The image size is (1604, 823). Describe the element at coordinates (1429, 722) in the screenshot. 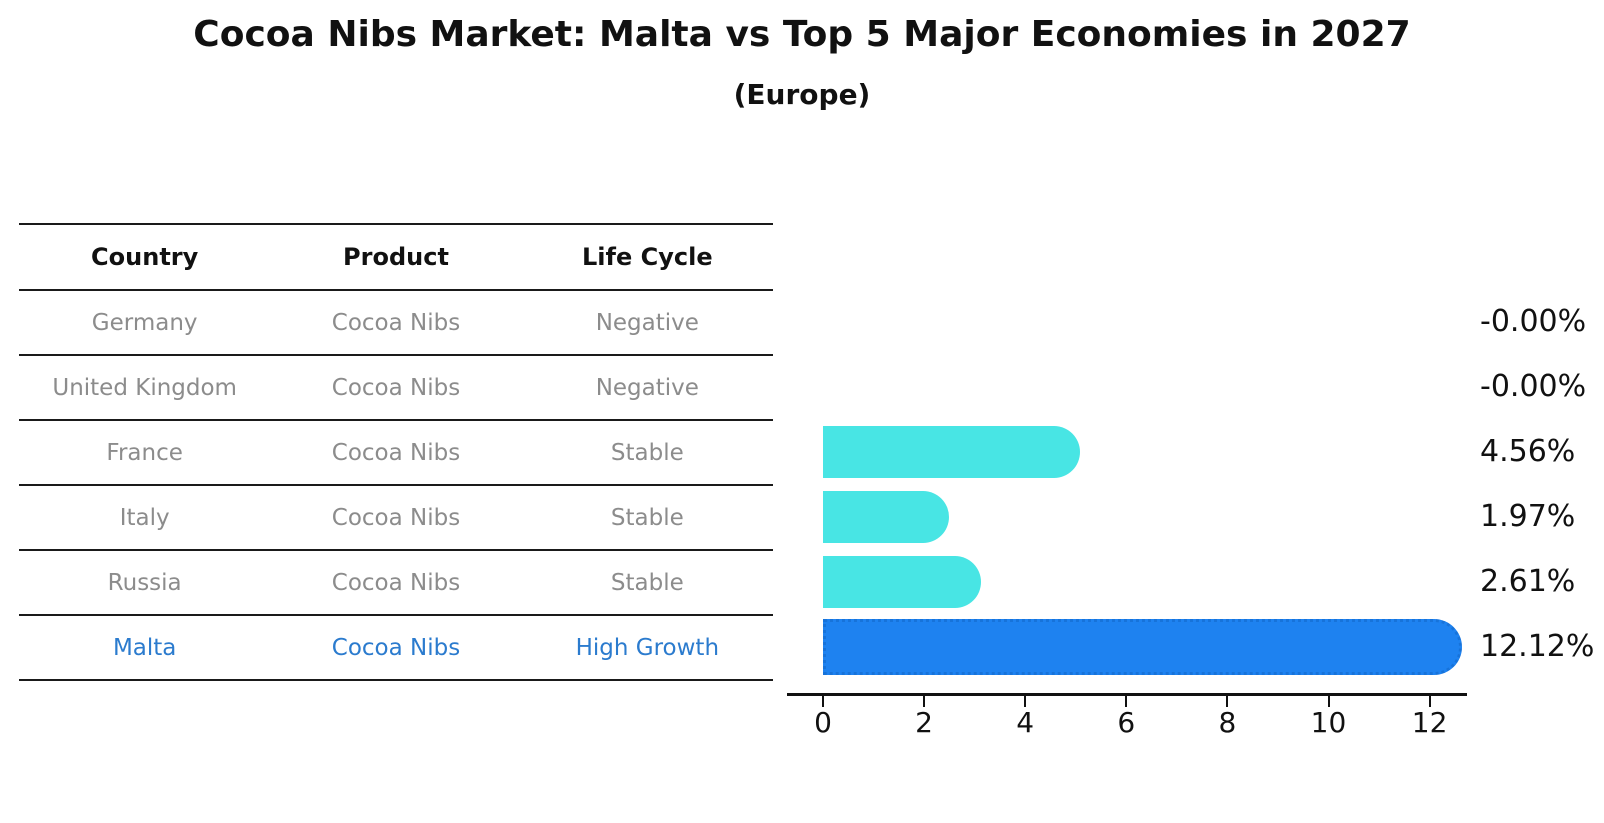

I see `x-axis-tick-label: 12` at that location.